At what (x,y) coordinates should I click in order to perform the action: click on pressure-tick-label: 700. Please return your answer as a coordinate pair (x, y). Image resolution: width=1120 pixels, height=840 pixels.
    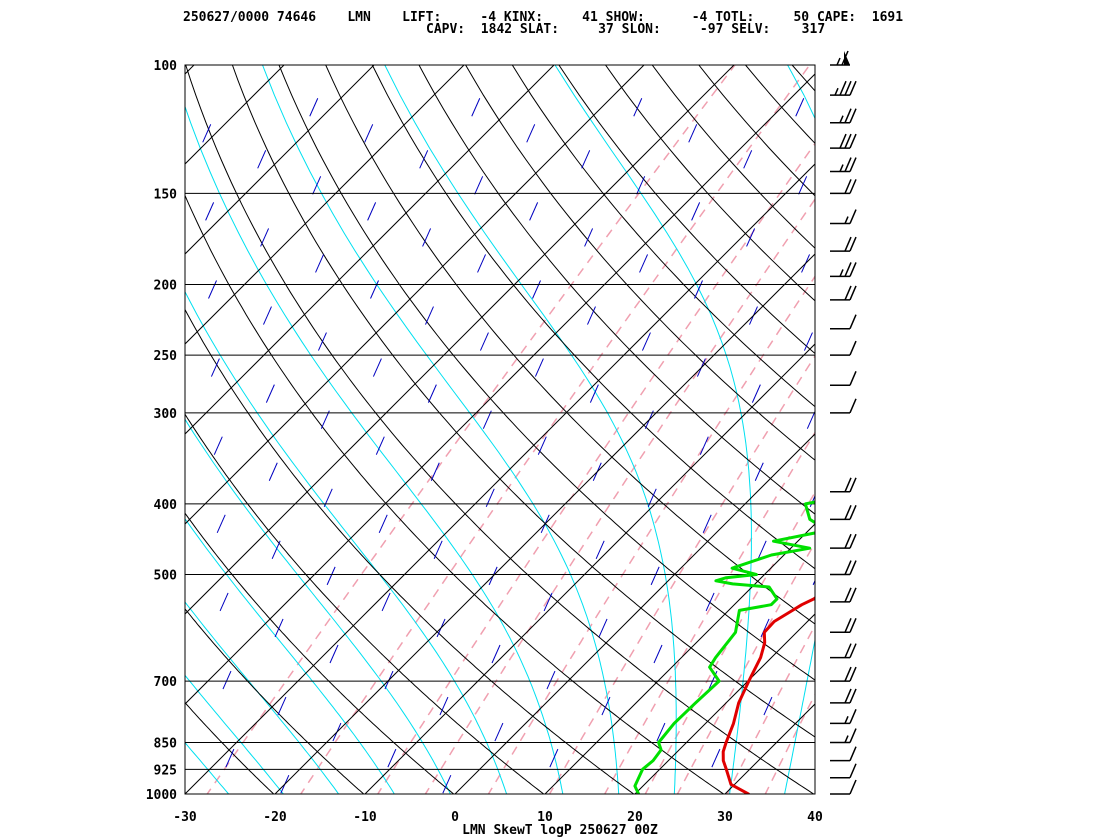
    Looking at the image, I should click on (166, 682).